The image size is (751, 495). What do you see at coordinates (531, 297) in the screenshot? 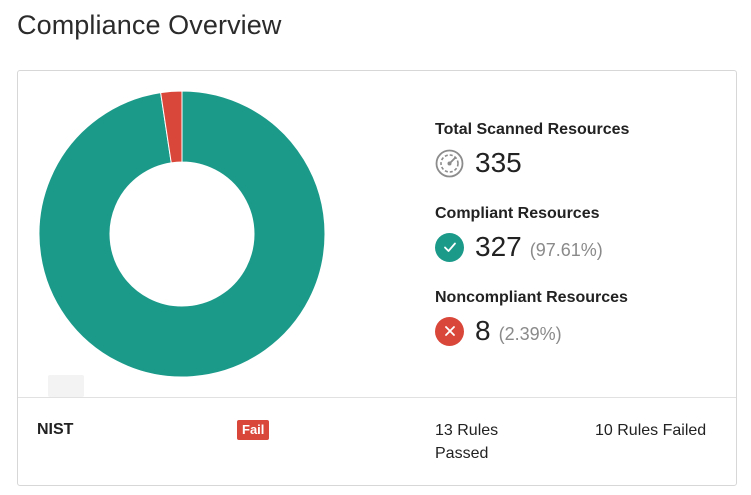
I see `stat-noncompliant-label: Noncompliant Resources` at bounding box center [531, 297].